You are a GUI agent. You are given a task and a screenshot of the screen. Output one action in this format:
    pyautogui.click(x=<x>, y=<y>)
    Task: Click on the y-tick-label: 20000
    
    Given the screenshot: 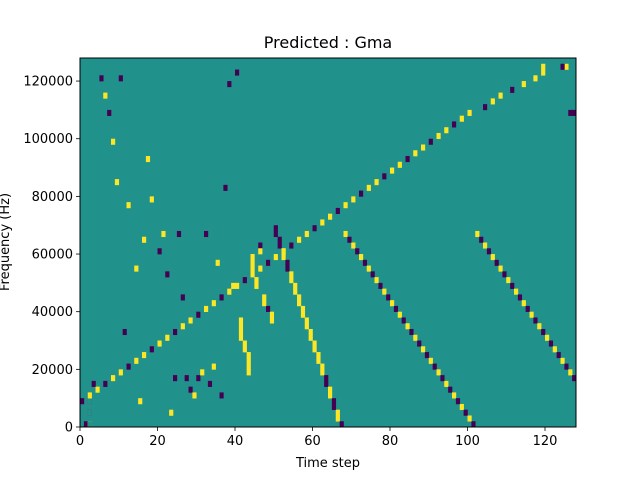 What is the action you would take?
    pyautogui.click(x=52, y=370)
    